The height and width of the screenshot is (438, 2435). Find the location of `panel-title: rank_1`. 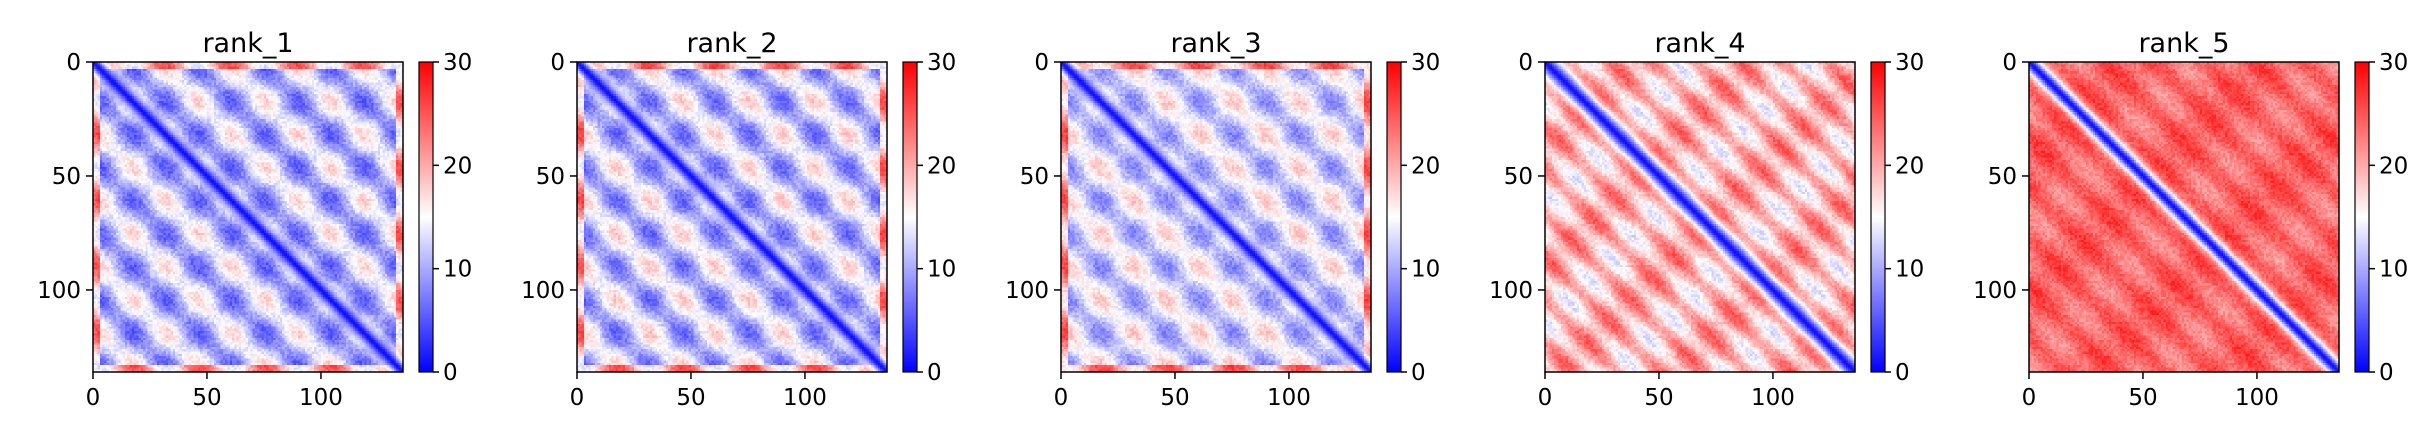

panel-title: rank_1 is located at coordinates (247, 43).